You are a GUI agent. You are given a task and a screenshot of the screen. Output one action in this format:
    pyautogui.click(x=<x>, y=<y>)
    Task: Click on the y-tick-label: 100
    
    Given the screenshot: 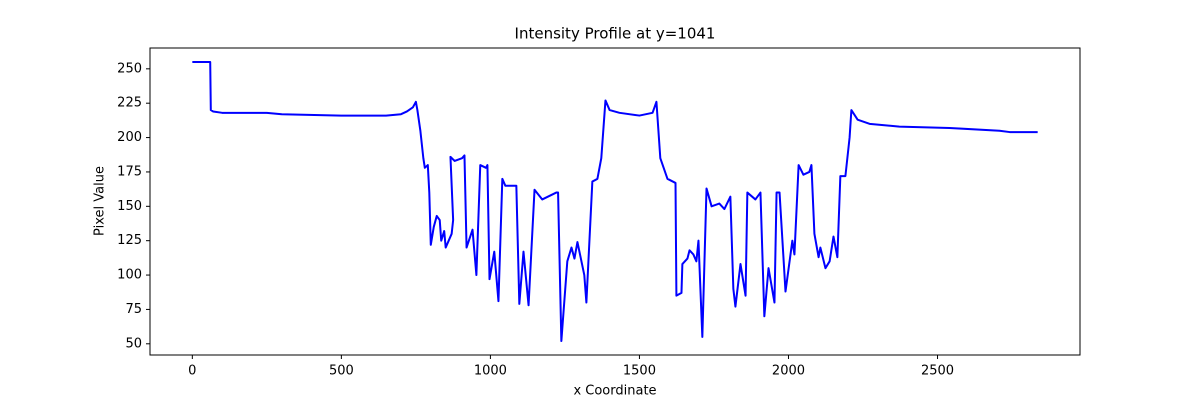 What is the action you would take?
    pyautogui.click(x=129, y=275)
    